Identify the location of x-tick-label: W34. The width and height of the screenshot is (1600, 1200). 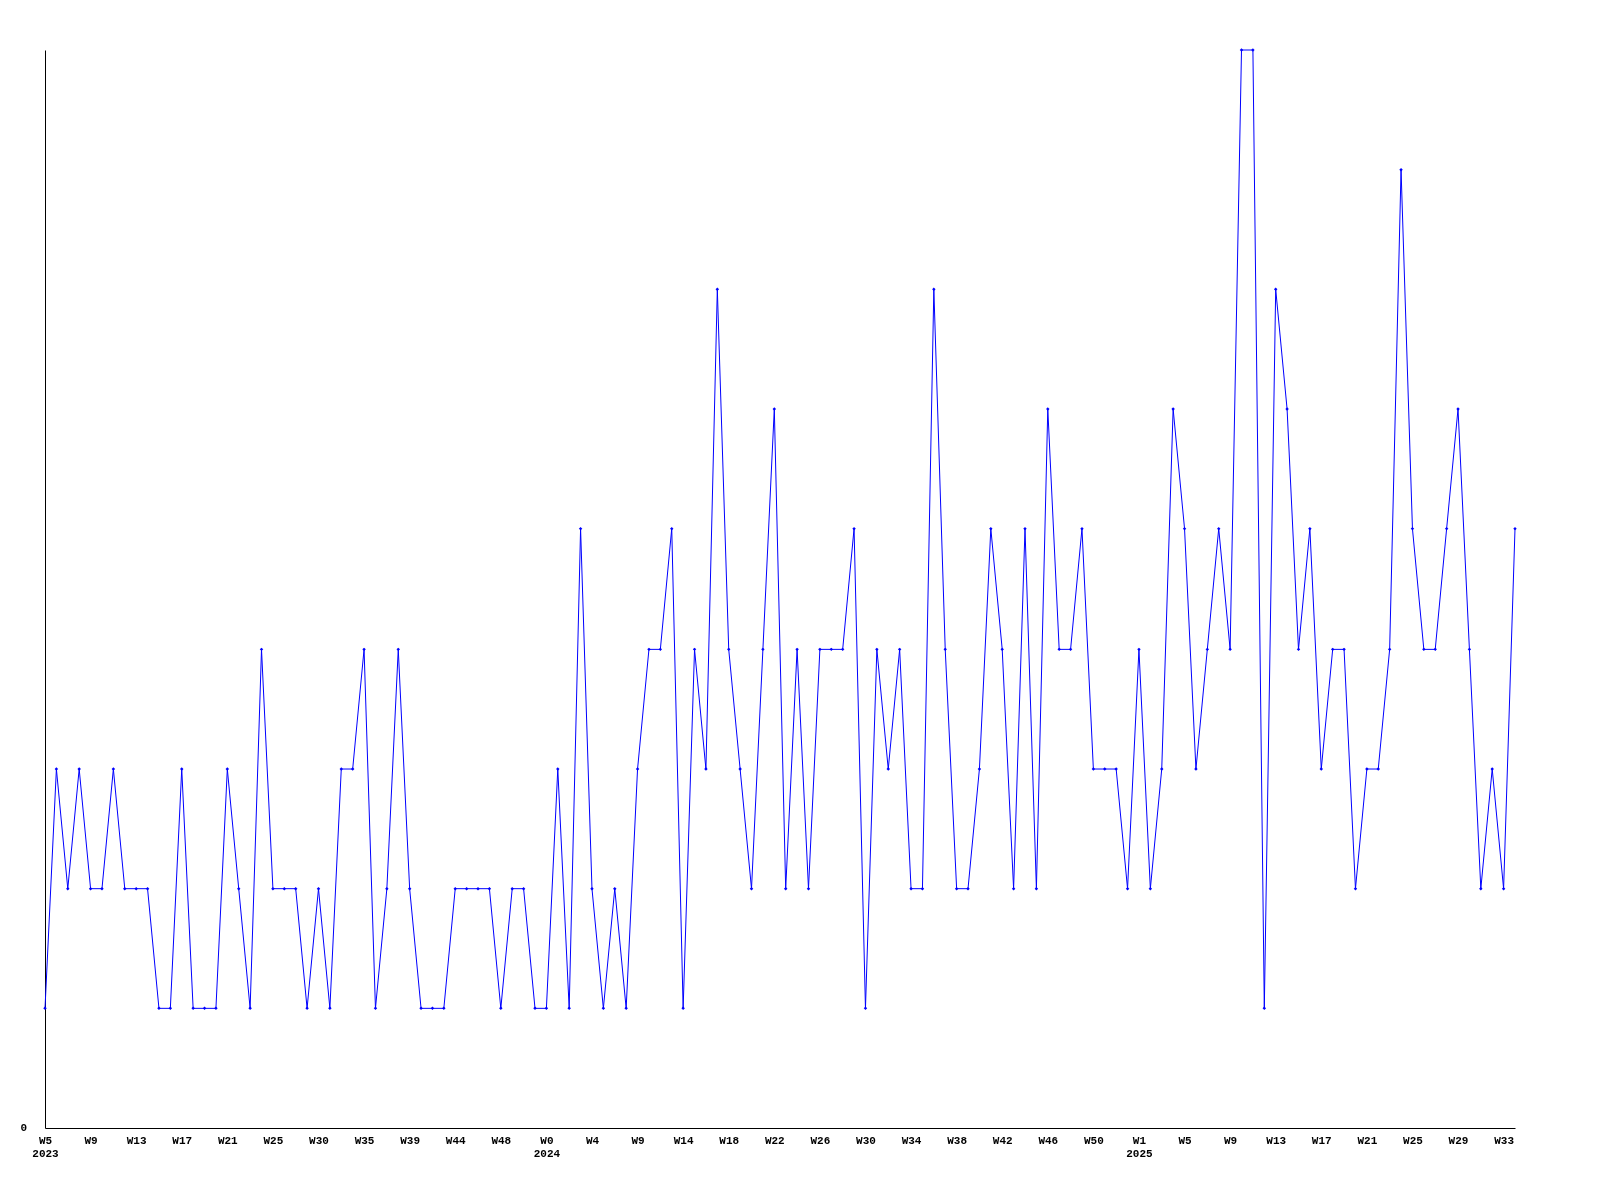
(911, 1140).